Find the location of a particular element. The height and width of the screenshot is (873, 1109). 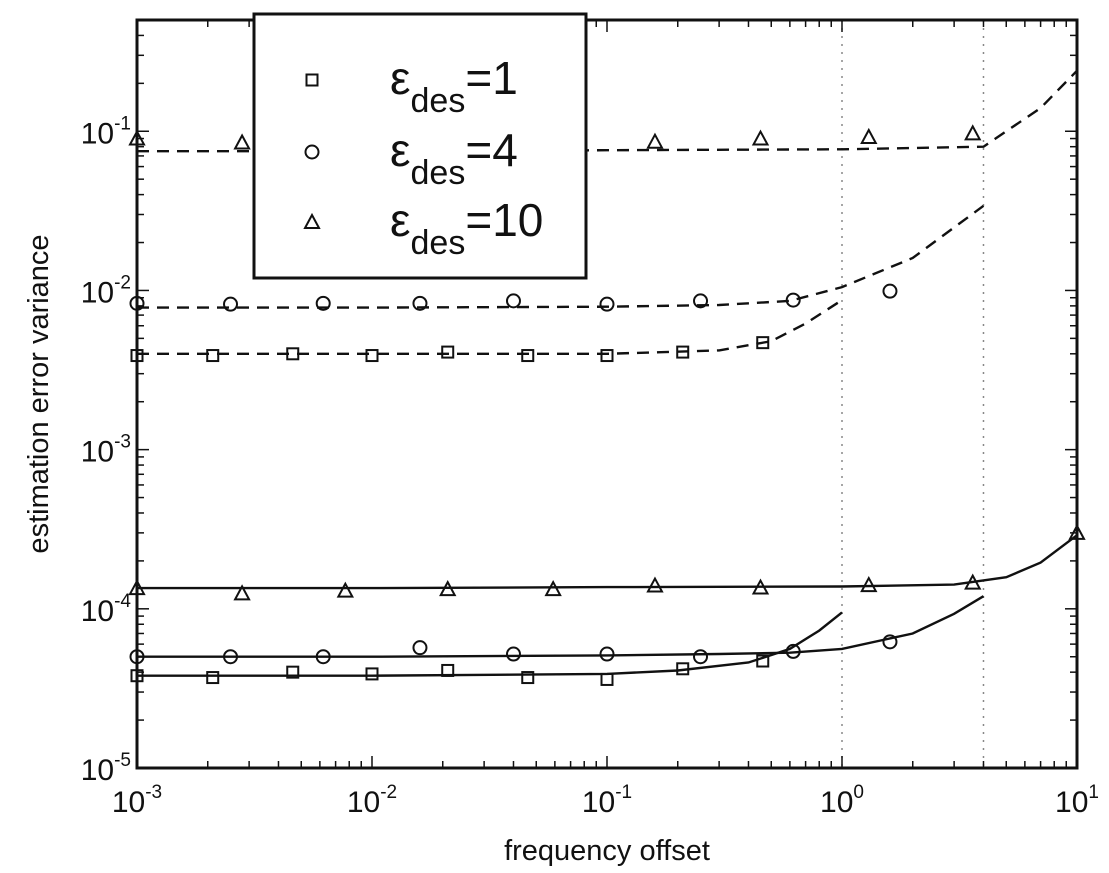

y-tick-label: 10⁻² is located at coordinates (106, 290).